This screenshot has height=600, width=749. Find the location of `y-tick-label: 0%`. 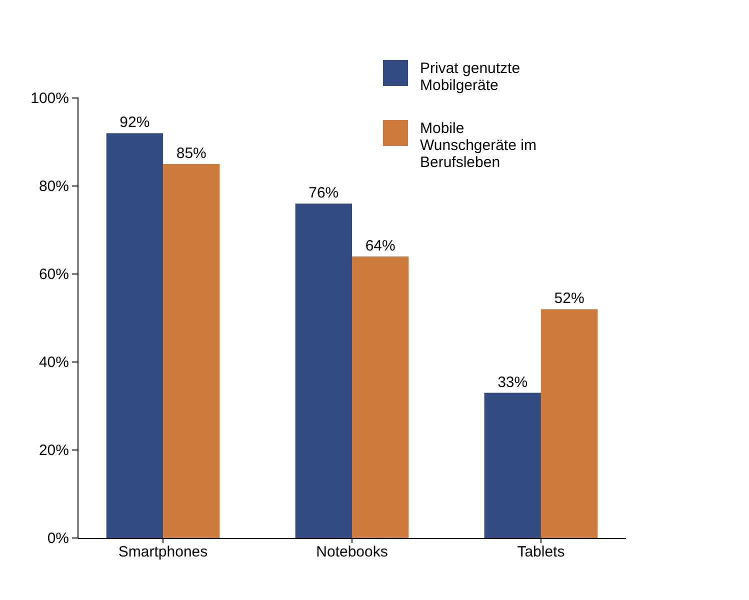

y-tick-label: 0% is located at coordinates (58, 538).